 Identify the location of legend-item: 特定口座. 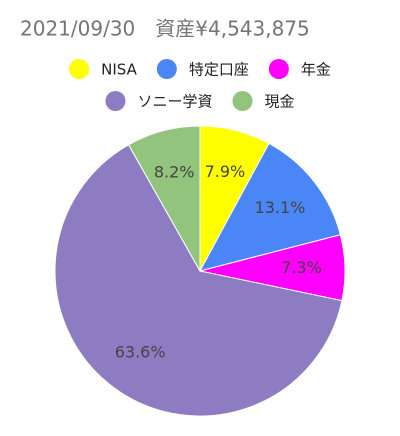
(202, 69).